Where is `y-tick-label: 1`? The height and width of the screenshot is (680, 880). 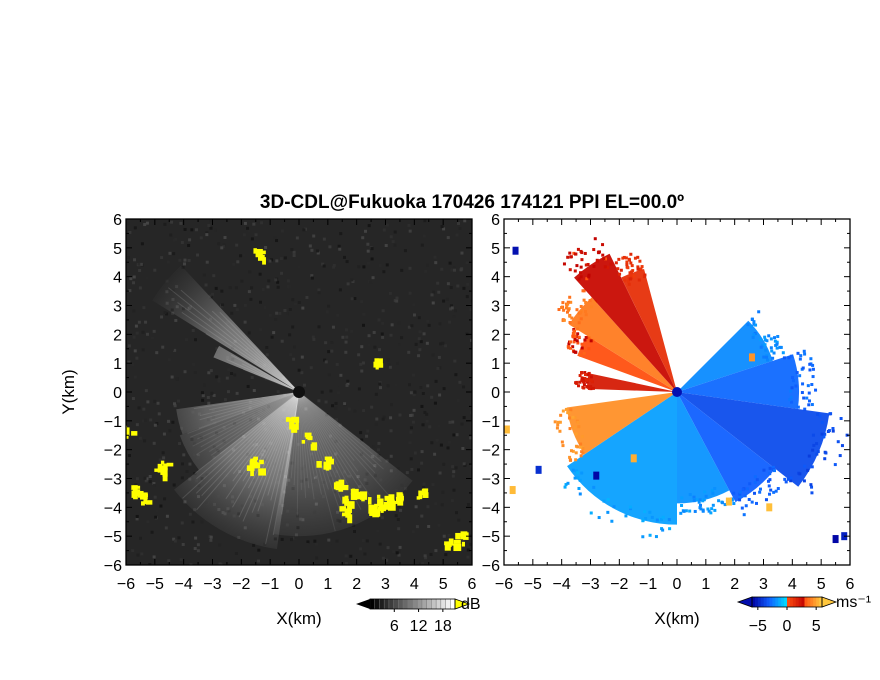 y-tick-label: 1 is located at coordinates (117, 364).